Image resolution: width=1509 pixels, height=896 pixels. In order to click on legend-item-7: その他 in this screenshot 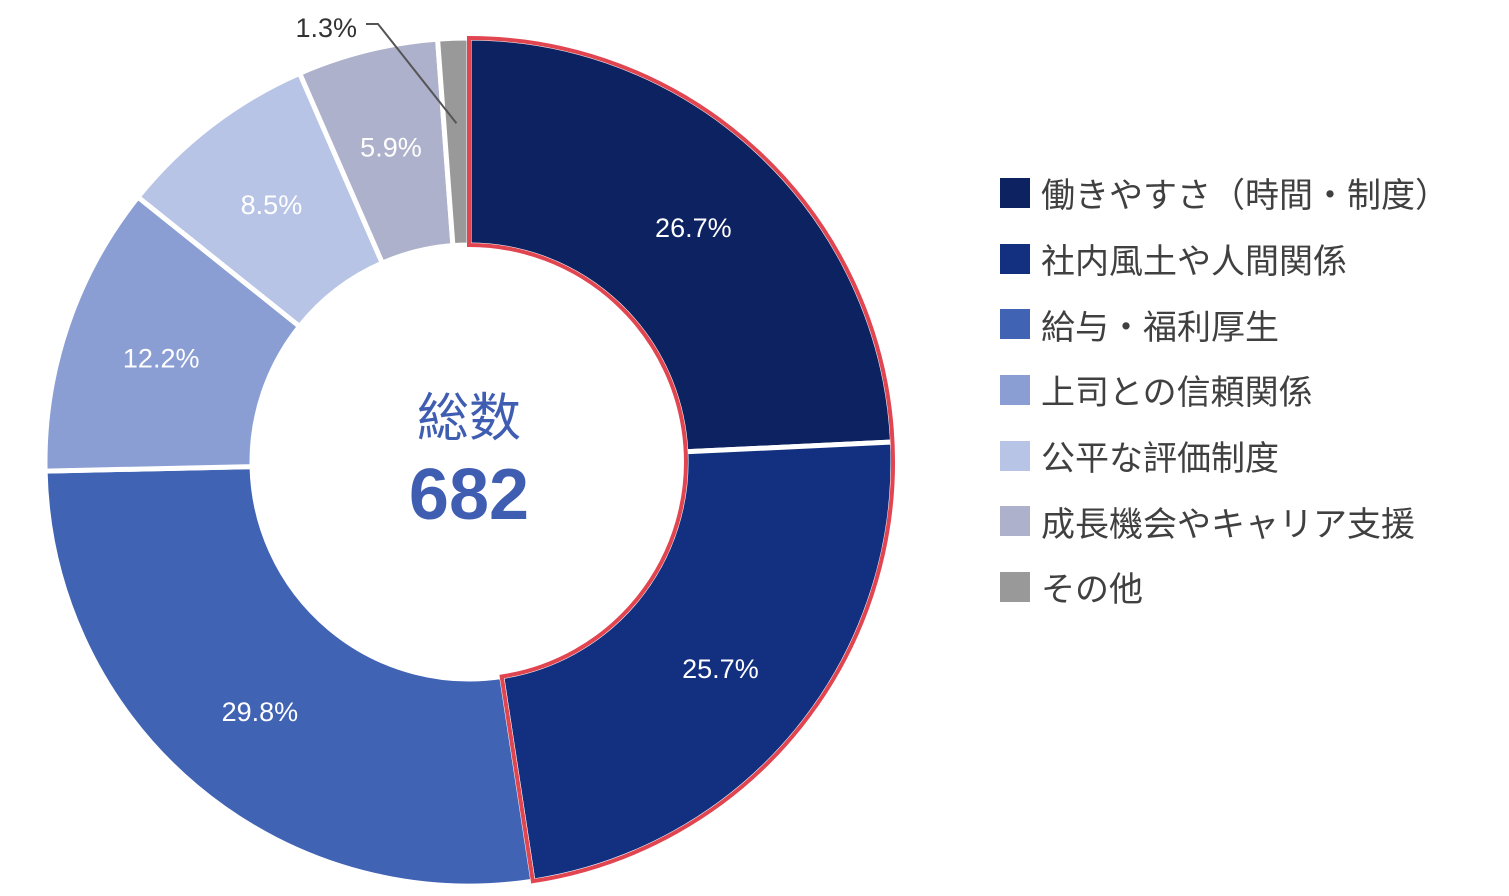, I will do `click(1224, 587)`.